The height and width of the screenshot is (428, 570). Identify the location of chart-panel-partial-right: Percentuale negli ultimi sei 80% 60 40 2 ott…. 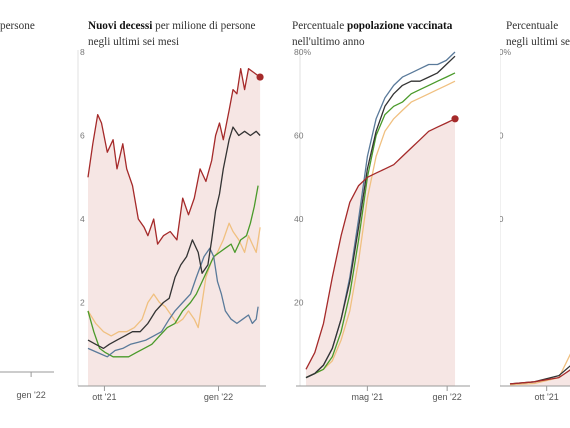
(535, 214).